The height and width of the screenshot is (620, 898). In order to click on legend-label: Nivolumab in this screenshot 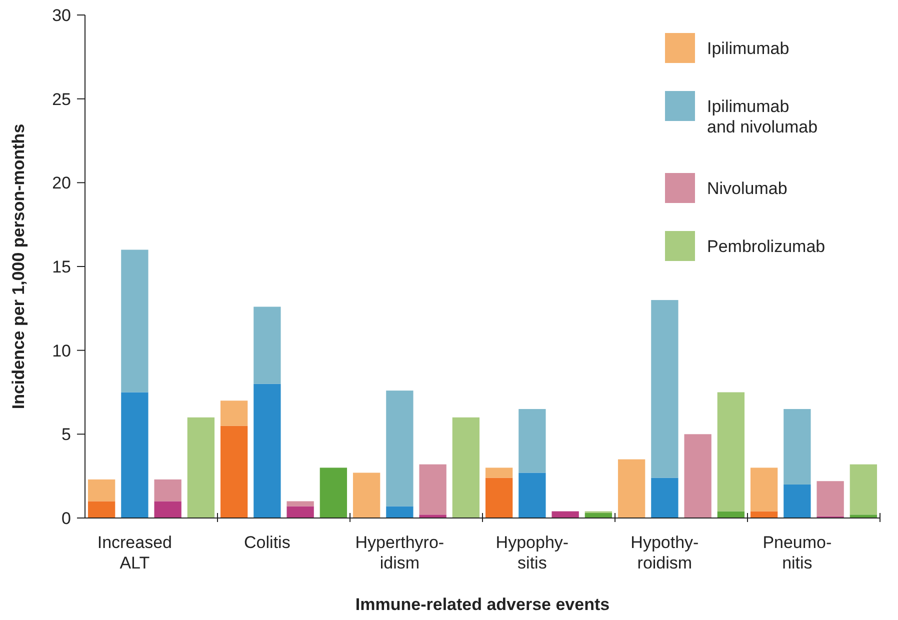, I will do `click(747, 188)`.